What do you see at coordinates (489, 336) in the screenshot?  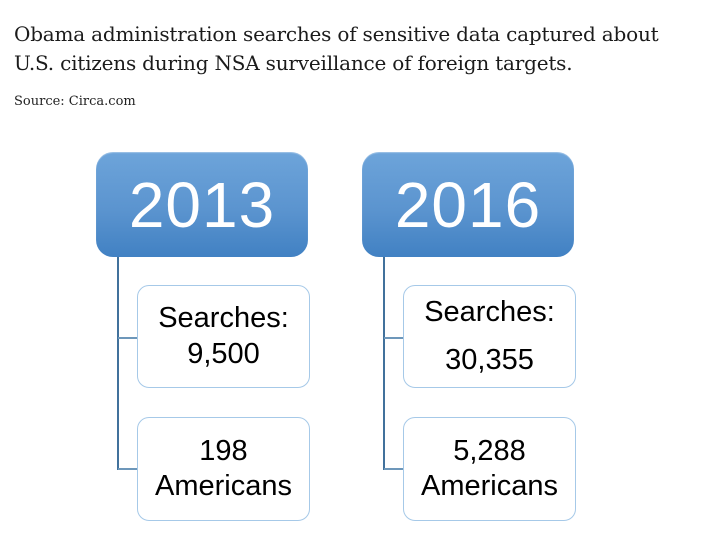 I see `stat-box-2016-searches: Searches: 30,355` at bounding box center [489, 336].